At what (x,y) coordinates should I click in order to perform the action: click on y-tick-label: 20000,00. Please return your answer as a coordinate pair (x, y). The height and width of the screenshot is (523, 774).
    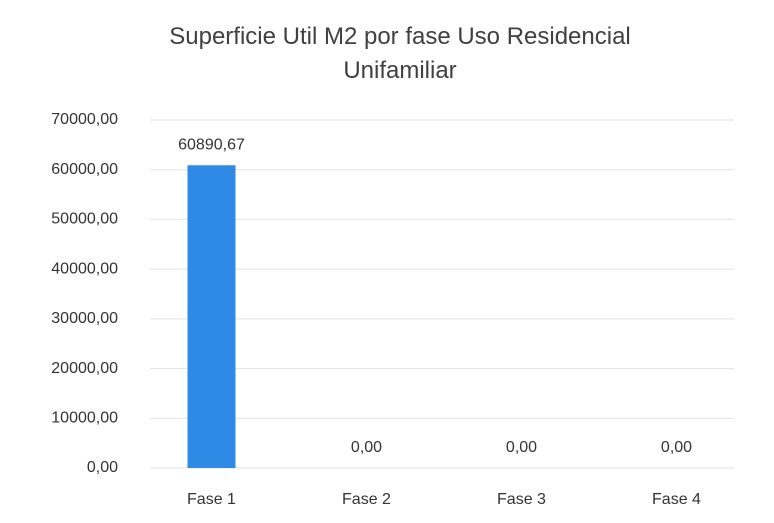
    Looking at the image, I should click on (84, 368).